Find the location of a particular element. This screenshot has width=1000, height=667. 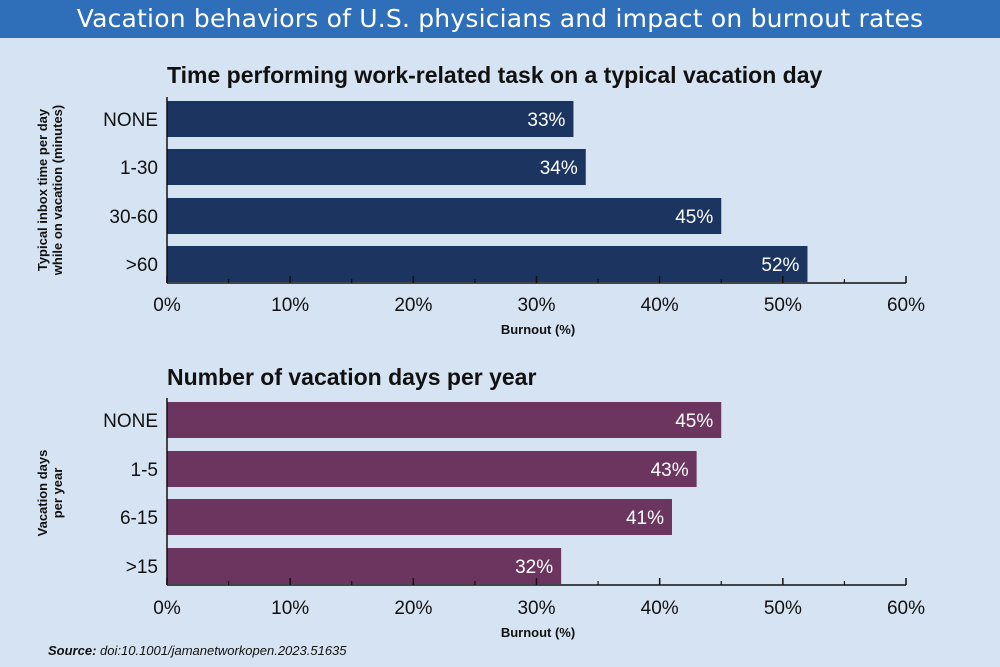

chart2-value-label-0: 45% is located at coordinates (694, 421).